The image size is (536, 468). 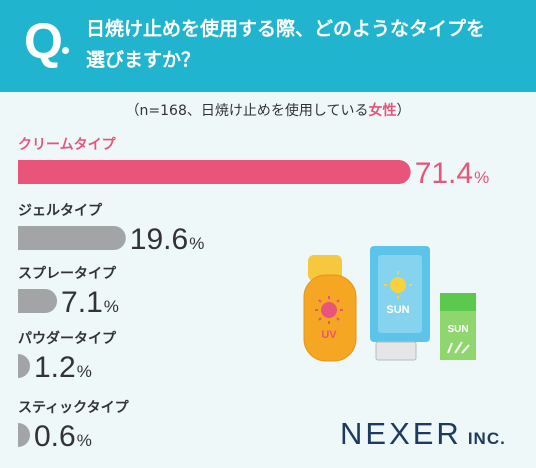 What do you see at coordinates (452, 173) in the screenshot?
I see `value-label: 71.4%` at bounding box center [452, 173].